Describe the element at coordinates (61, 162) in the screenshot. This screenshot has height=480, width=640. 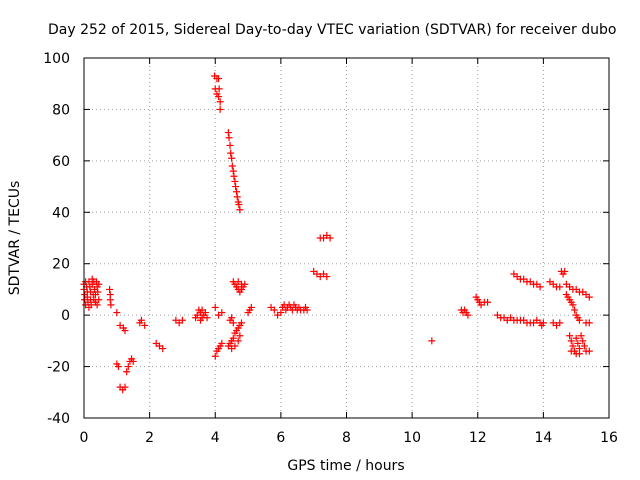
I see `y-tick-label: 60` at that location.